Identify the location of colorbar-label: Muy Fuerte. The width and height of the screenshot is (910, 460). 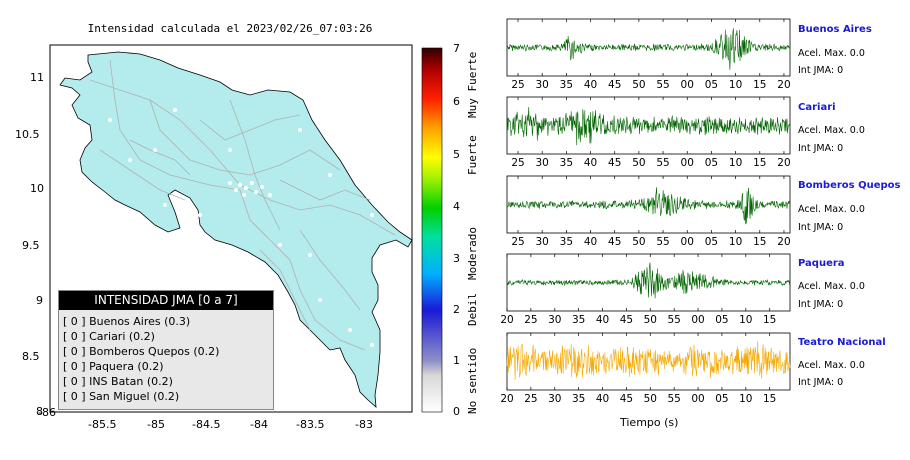
(472, 84).